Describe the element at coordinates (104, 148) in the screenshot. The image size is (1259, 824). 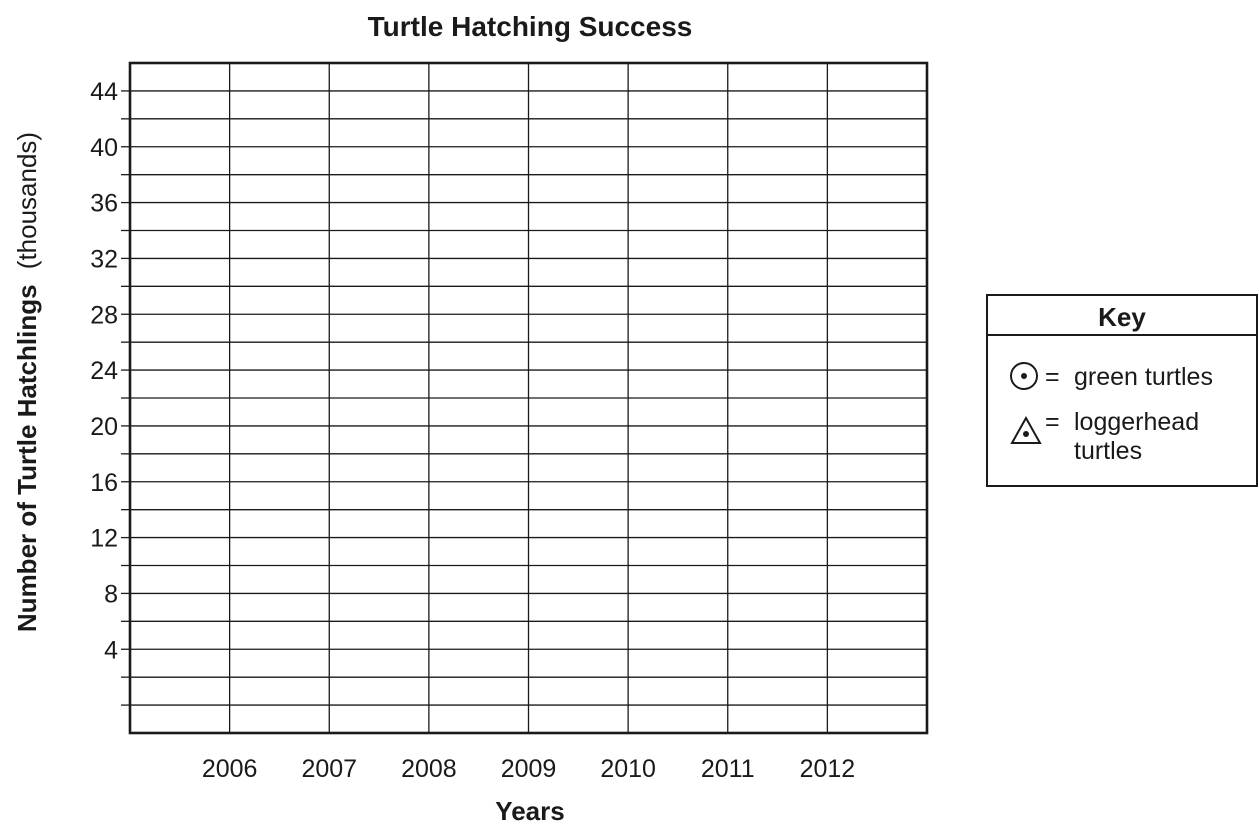
I see `y-tick-label: 40` at that location.